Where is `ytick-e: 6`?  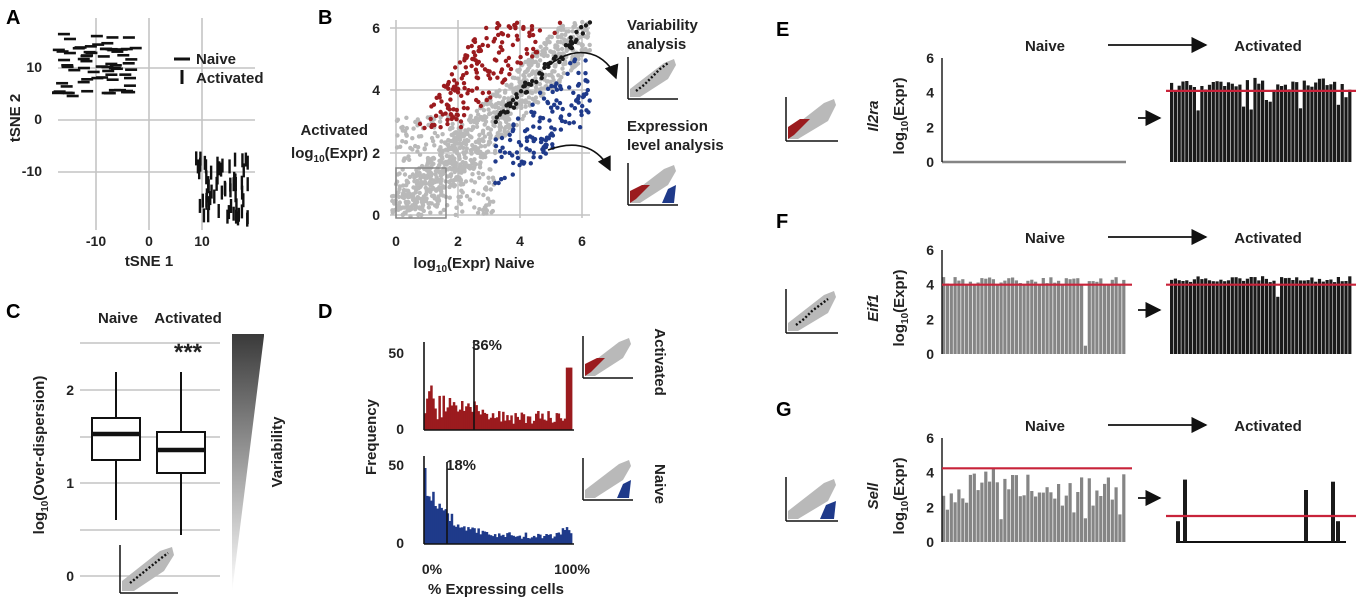
ytick-e: 6 is located at coordinates (930, 58).